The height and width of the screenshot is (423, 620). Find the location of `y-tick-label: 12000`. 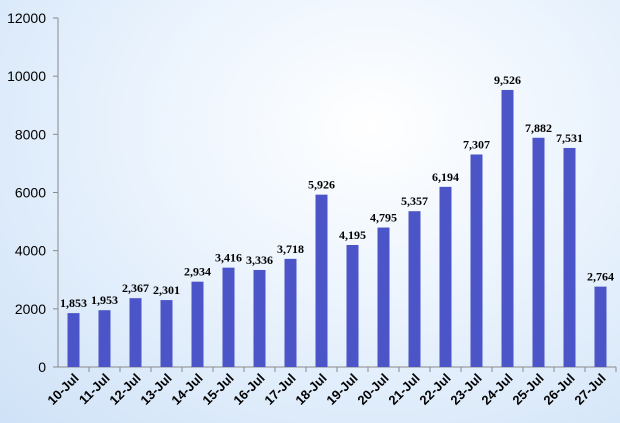

y-tick-label: 12000 is located at coordinates (26, 18).